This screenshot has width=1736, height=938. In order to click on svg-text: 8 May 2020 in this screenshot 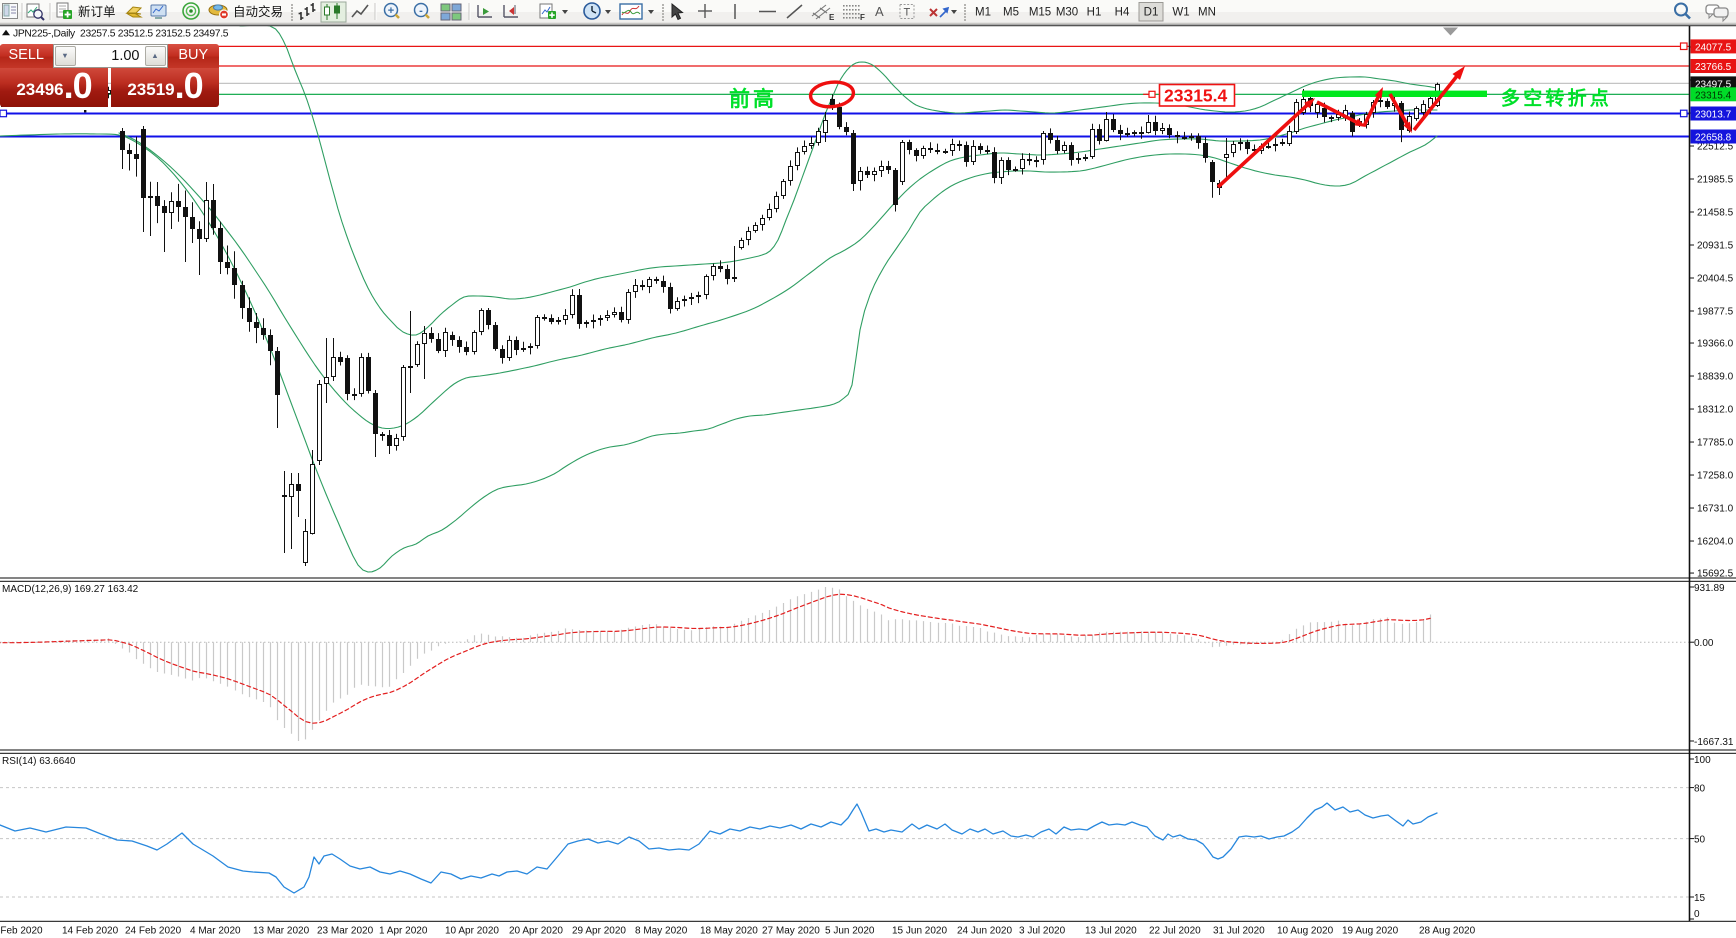, I will do `click(661, 931)`.